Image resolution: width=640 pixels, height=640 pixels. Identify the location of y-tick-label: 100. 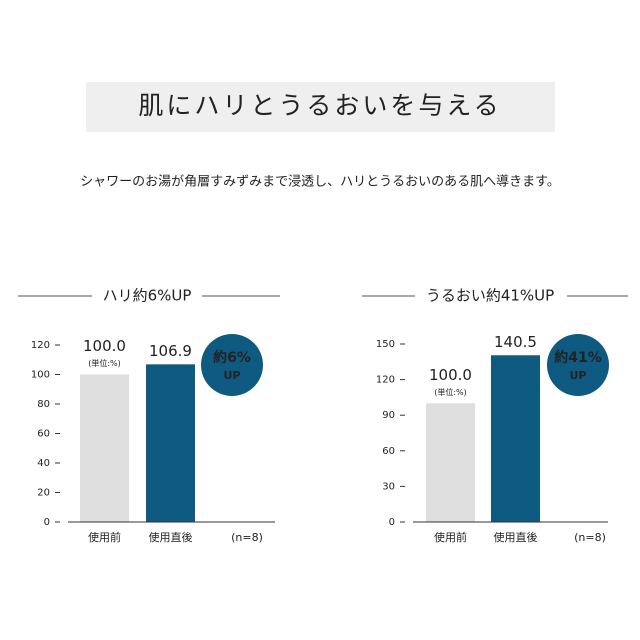
(40, 375).